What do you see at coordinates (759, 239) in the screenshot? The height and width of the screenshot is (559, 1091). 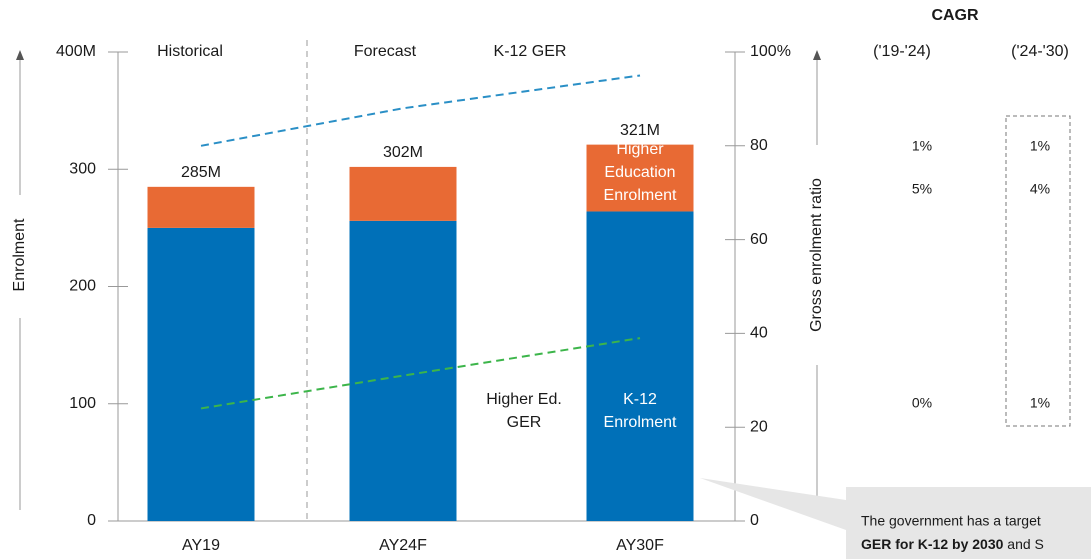 I see `y2-tick-label: 60` at bounding box center [759, 239].